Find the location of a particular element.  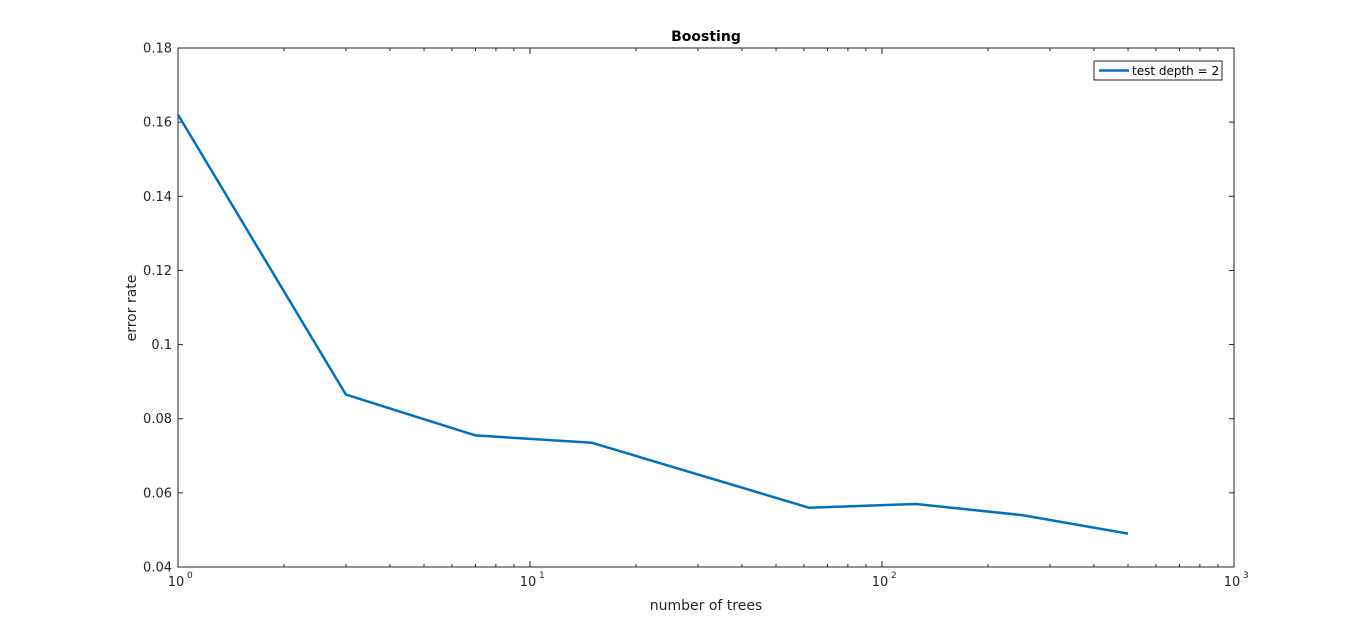

legend-box is located at coordinates (1158, 70).